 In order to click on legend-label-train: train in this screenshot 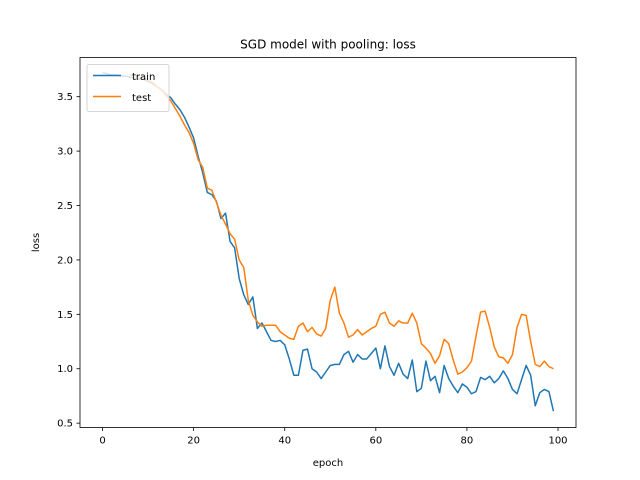, I will do `click(143, 77)`.